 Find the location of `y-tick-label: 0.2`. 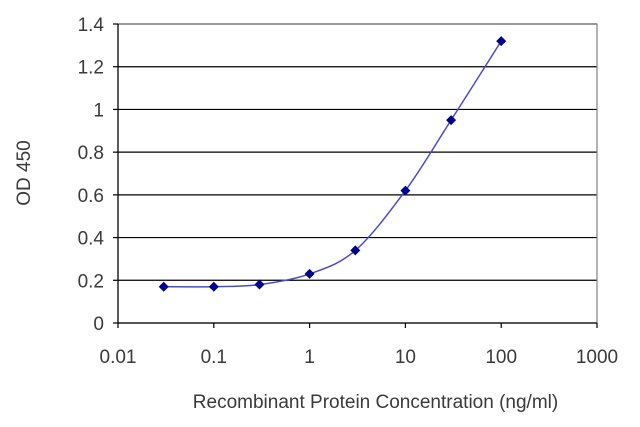

y-tick-label: 0.2 is located at coordinates (91, 281).